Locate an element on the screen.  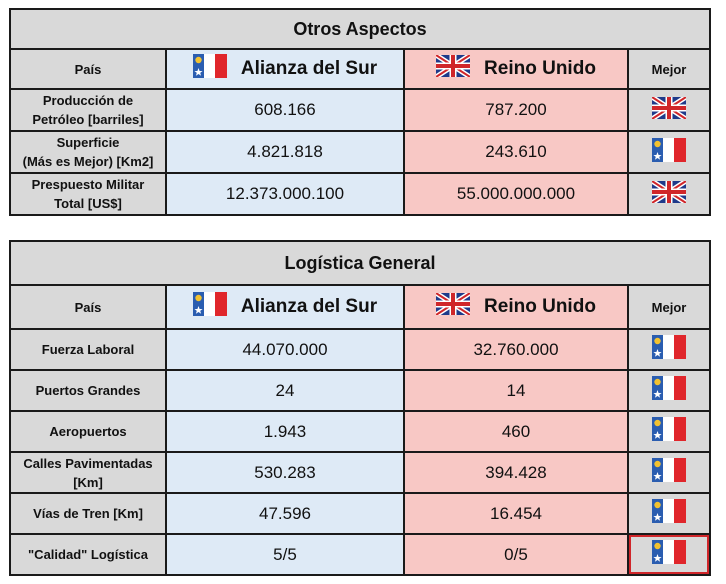
alianza-value: 608.166 is located at coordinates (285, 110).